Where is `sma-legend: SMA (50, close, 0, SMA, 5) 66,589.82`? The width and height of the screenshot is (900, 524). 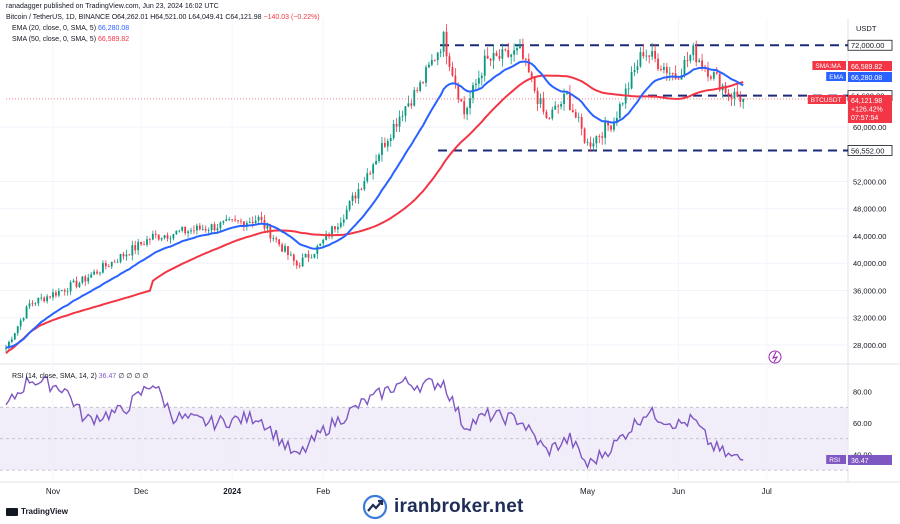
sma-legend: SMA (50, close, 0, SMA, 5) 66,589.82 is located at coordinates (70, 39).